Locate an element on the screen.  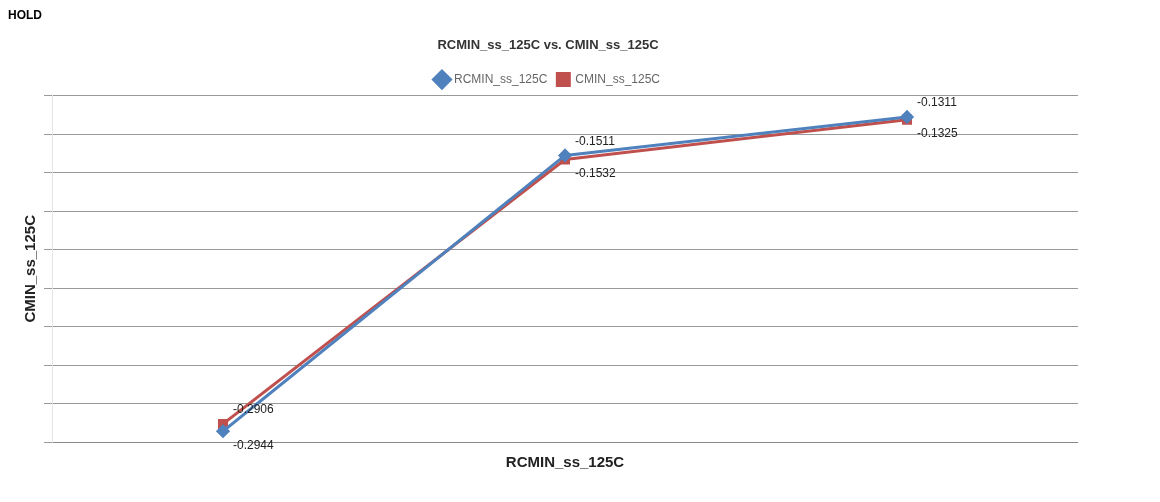
text: HOLD is located at coordinates (25, 15).